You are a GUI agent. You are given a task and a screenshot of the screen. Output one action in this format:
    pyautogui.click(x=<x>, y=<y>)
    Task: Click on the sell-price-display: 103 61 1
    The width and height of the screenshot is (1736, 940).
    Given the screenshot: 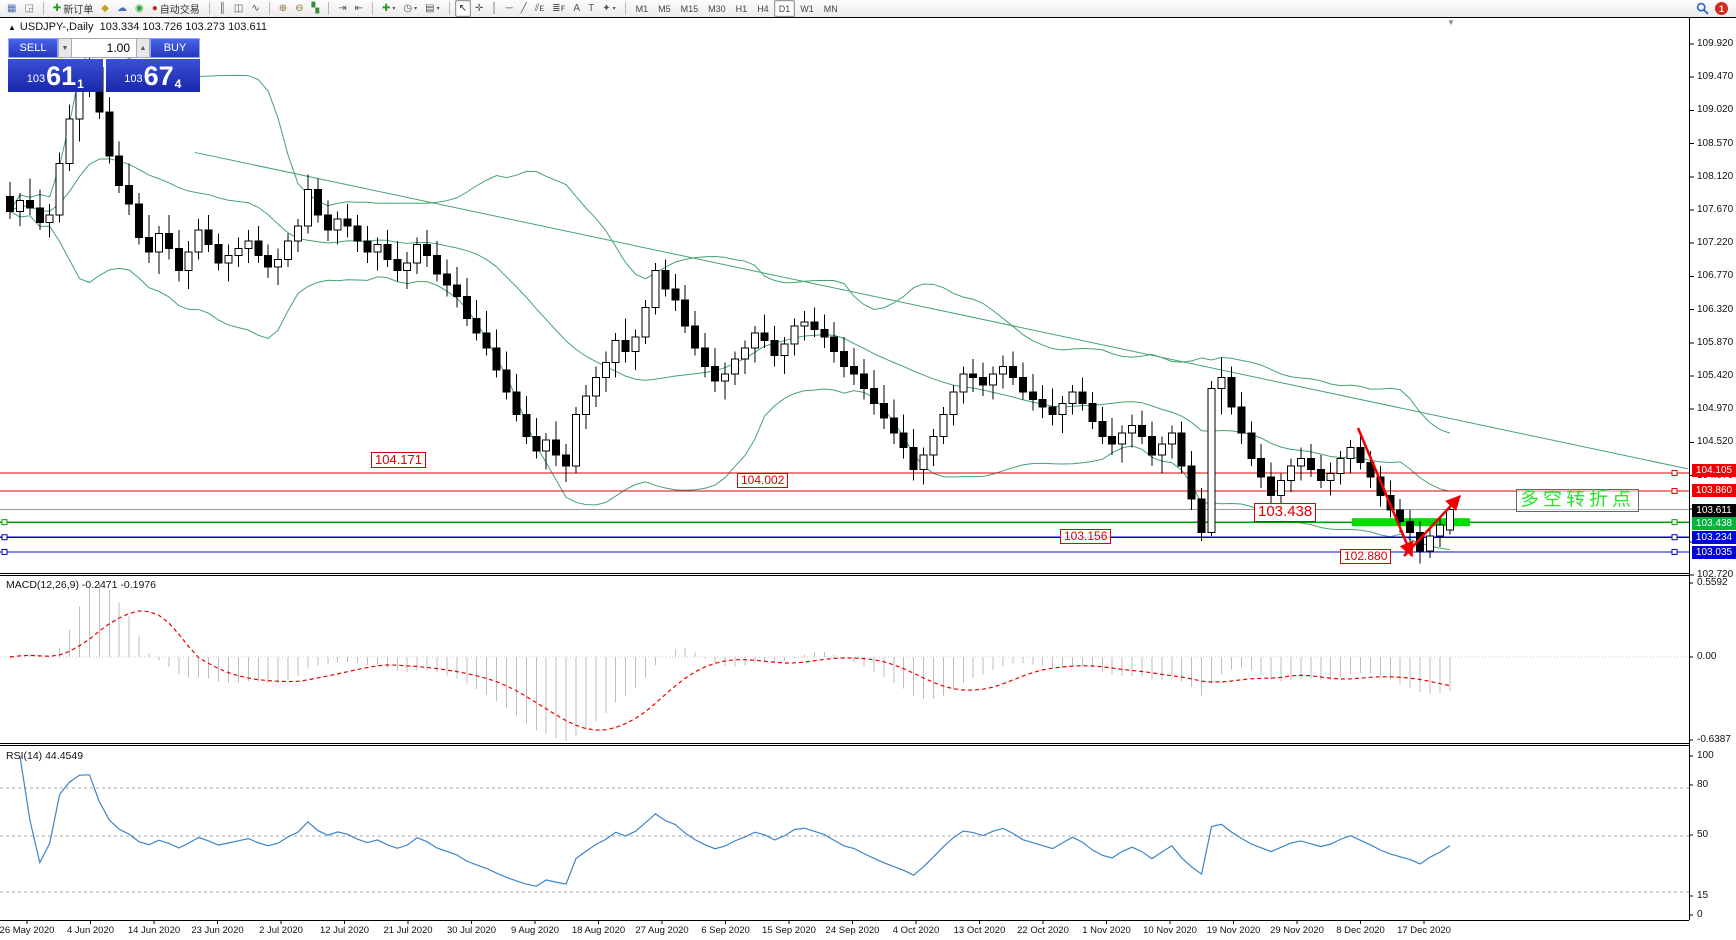 What is the action you would take?
    pyautogui.click(x=55, y=75)
    